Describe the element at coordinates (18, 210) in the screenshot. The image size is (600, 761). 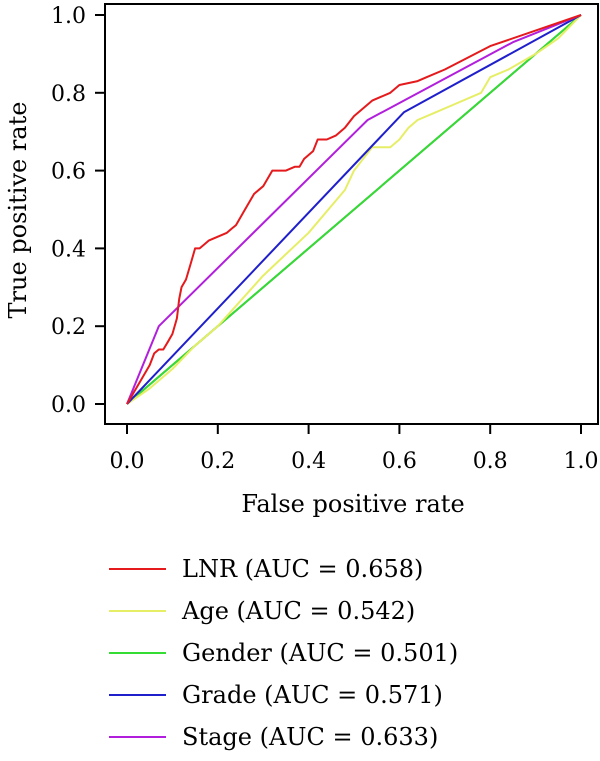
I see `y-axis-label: True positive rate` at that location.